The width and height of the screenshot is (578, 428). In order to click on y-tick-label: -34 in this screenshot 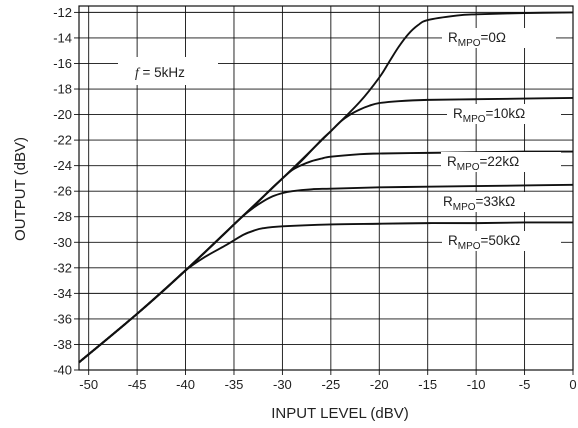, I will do `click(62, 293)`.